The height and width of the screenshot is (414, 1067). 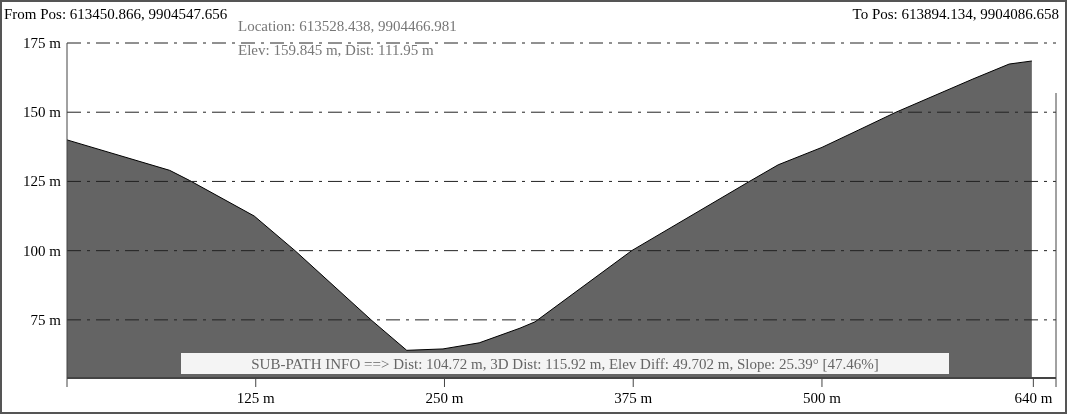 What do you see at coordinates (1033, 398) in the screenshot?
I see `x-tick-label: 640 m` at bounding box center [1033, 398].